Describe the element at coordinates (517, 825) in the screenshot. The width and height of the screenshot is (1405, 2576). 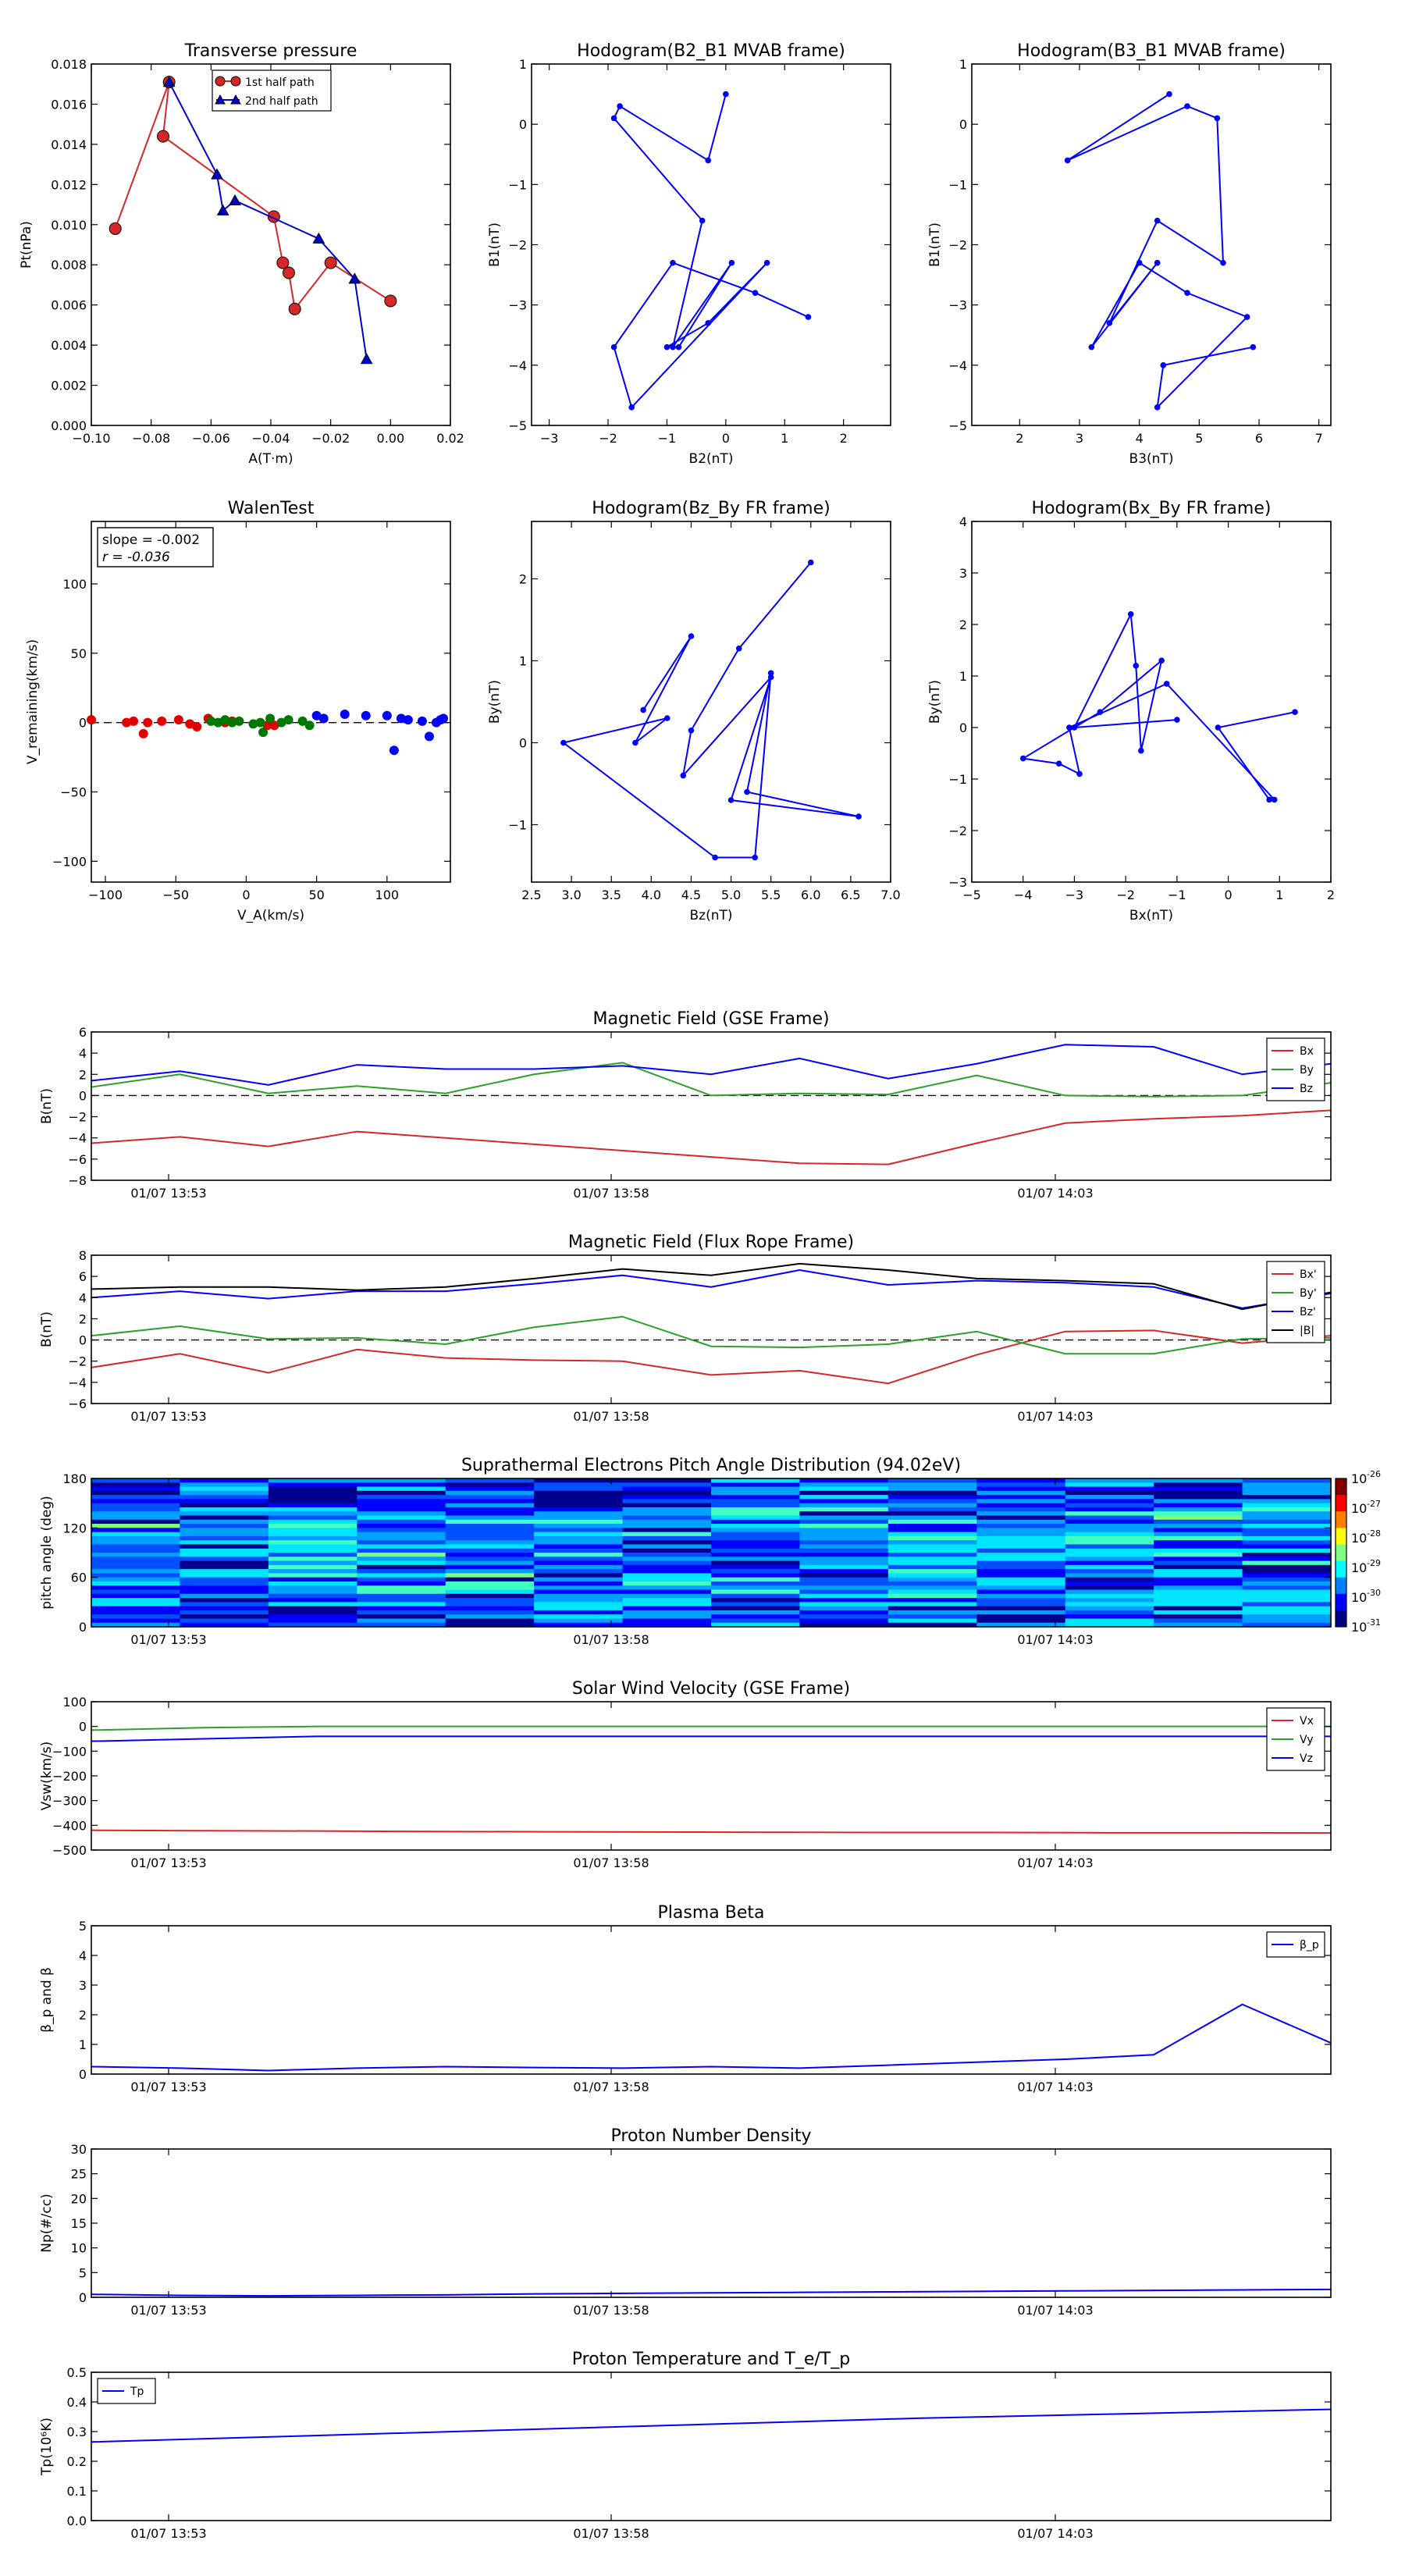
I see `y-tick-label: −1` at that location.